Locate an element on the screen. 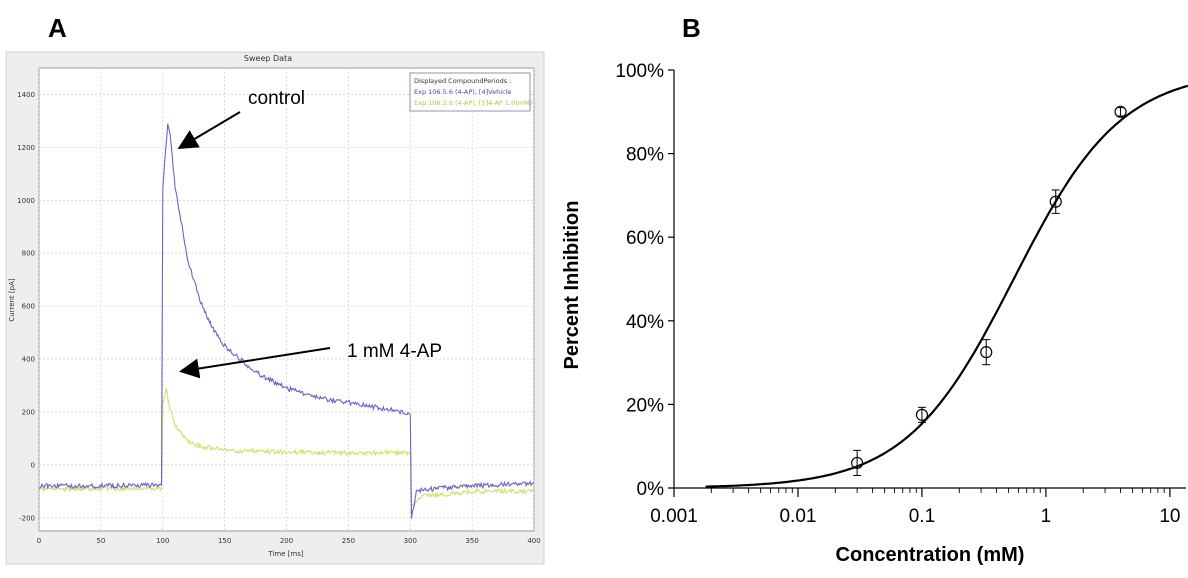  x-tick-label: 250 is located at coordinates (348, 541).